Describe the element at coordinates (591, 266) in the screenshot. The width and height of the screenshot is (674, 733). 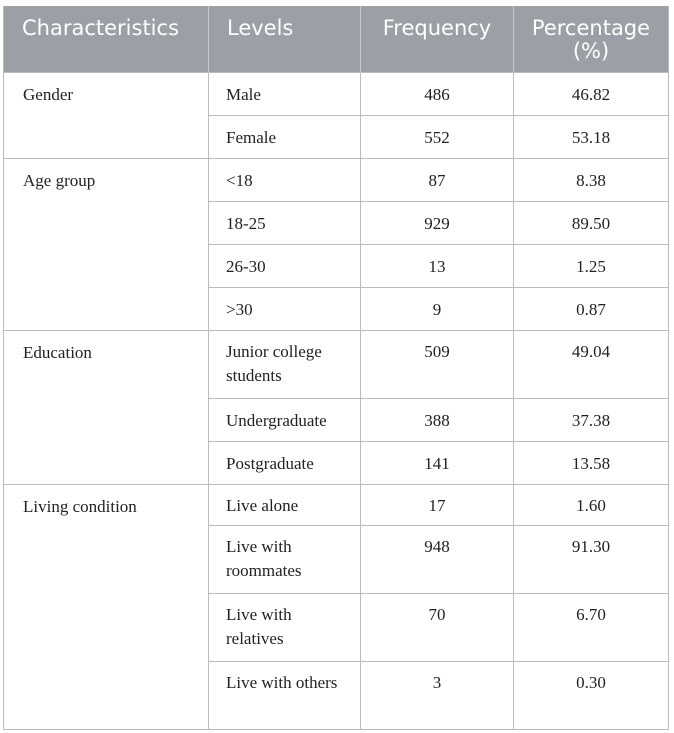
I see `percentage-cell: 1.25` at that location.